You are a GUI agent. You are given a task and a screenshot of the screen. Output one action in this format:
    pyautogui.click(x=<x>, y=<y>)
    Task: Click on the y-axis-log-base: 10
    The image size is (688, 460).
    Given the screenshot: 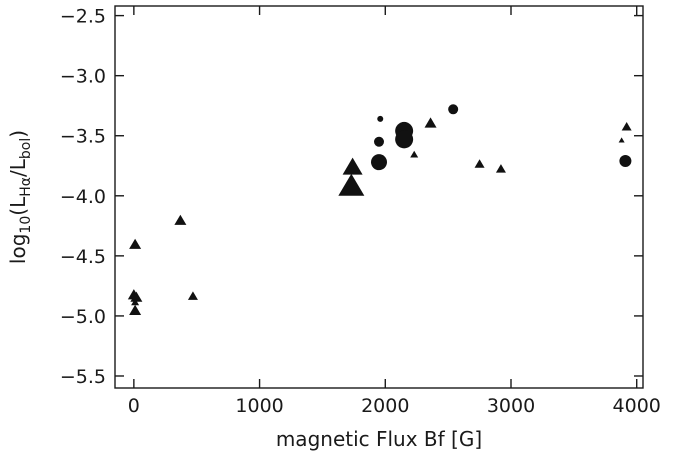 What is the action you would take?
    pyautogui.click(x=26, y=225)
    